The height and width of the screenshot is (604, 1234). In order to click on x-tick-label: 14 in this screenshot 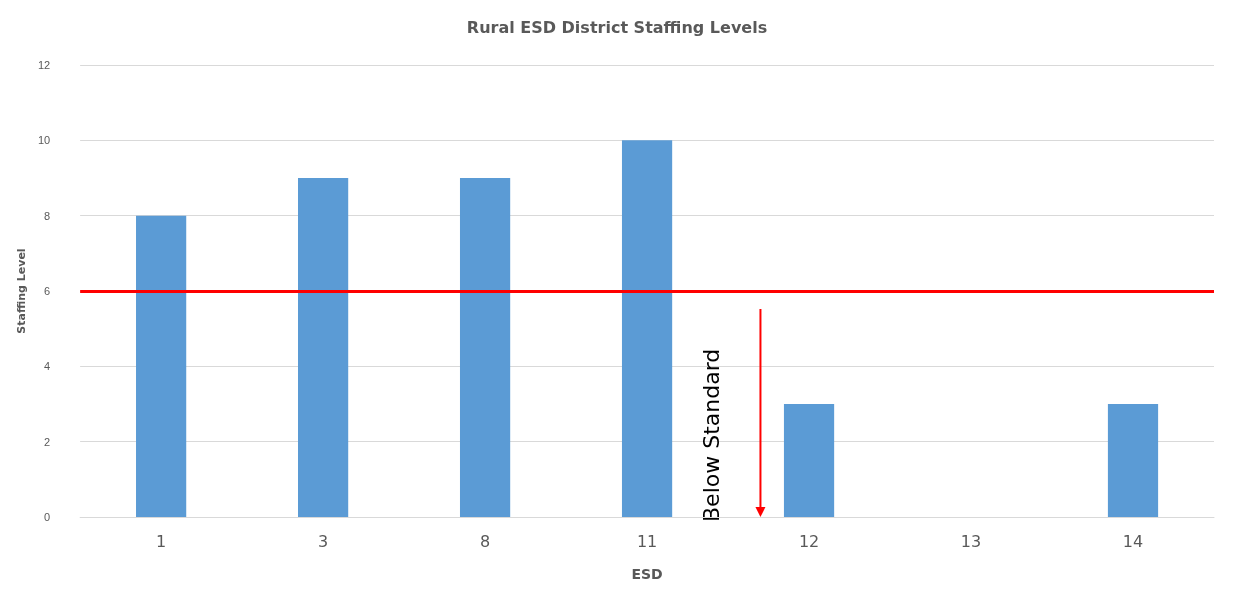, I will do `click(1133, 541)`.